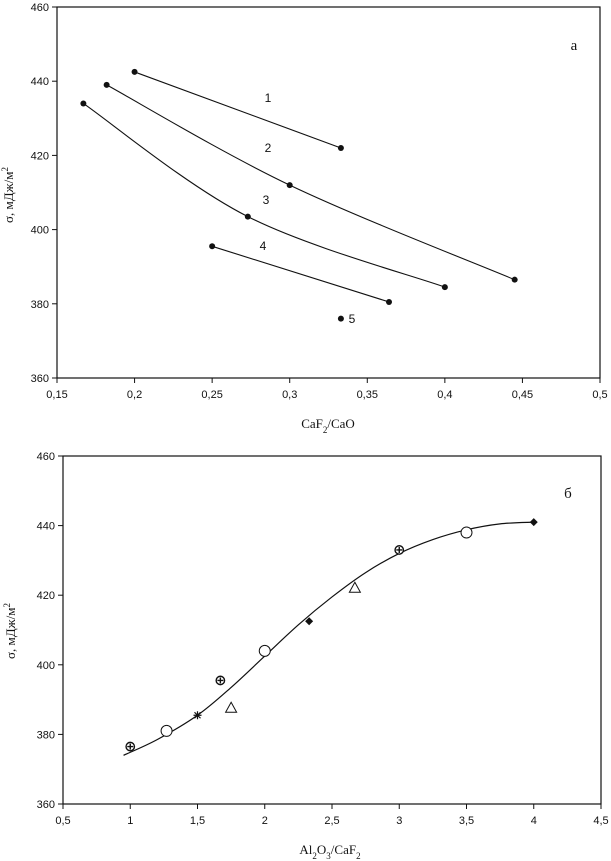 The image size is (611, 861). I want to click on panel-label: а, so click(574, 46).